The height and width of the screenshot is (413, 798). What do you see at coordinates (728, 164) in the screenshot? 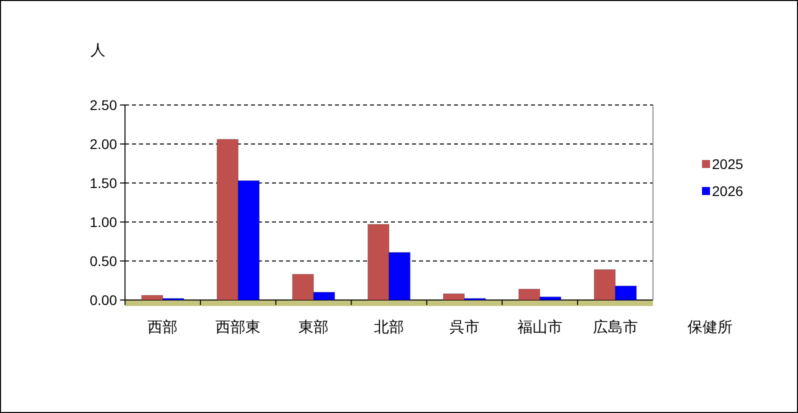
I see `legend-label: 2025` at bounding box center [728, 164].